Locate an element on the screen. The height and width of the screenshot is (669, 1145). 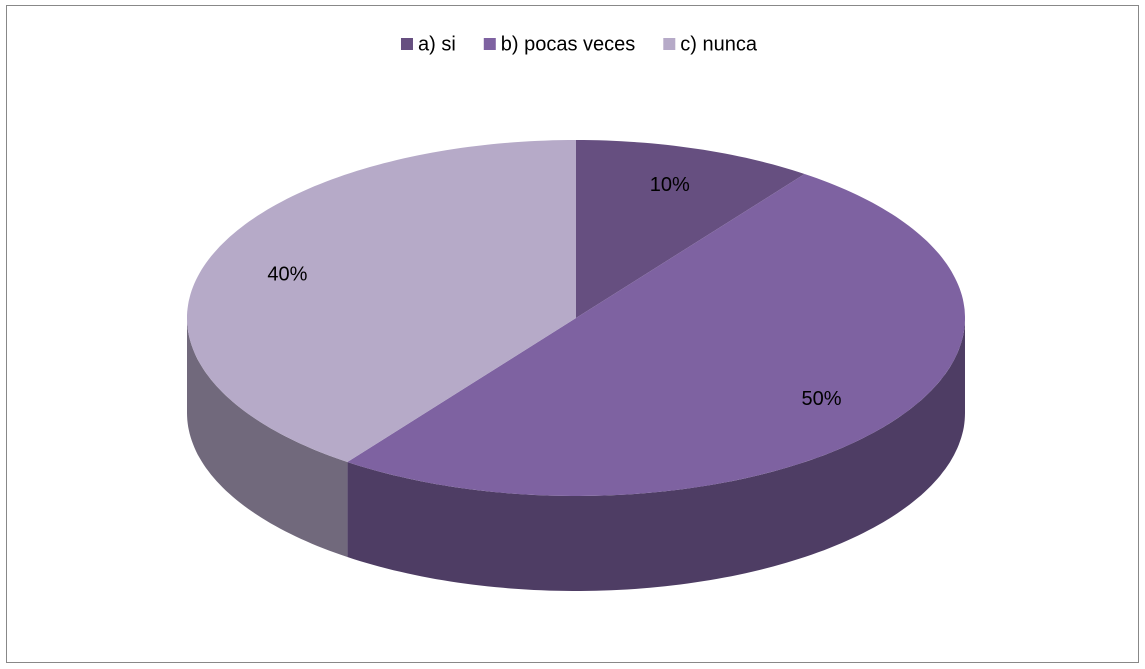
legend-label: c) nunca is located at coordinates (719, 44).